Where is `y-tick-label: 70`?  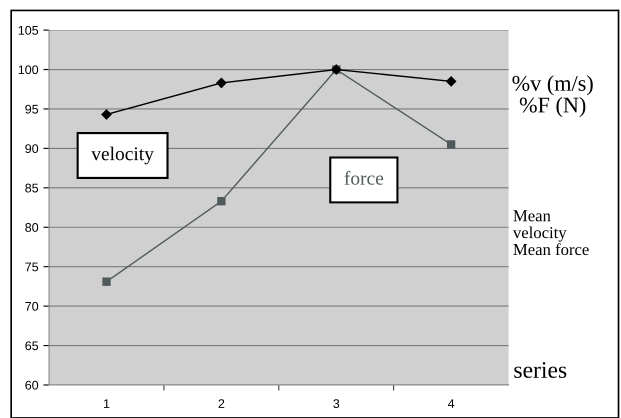
y-tick-label: 70 is located at coordinates (31, 306).